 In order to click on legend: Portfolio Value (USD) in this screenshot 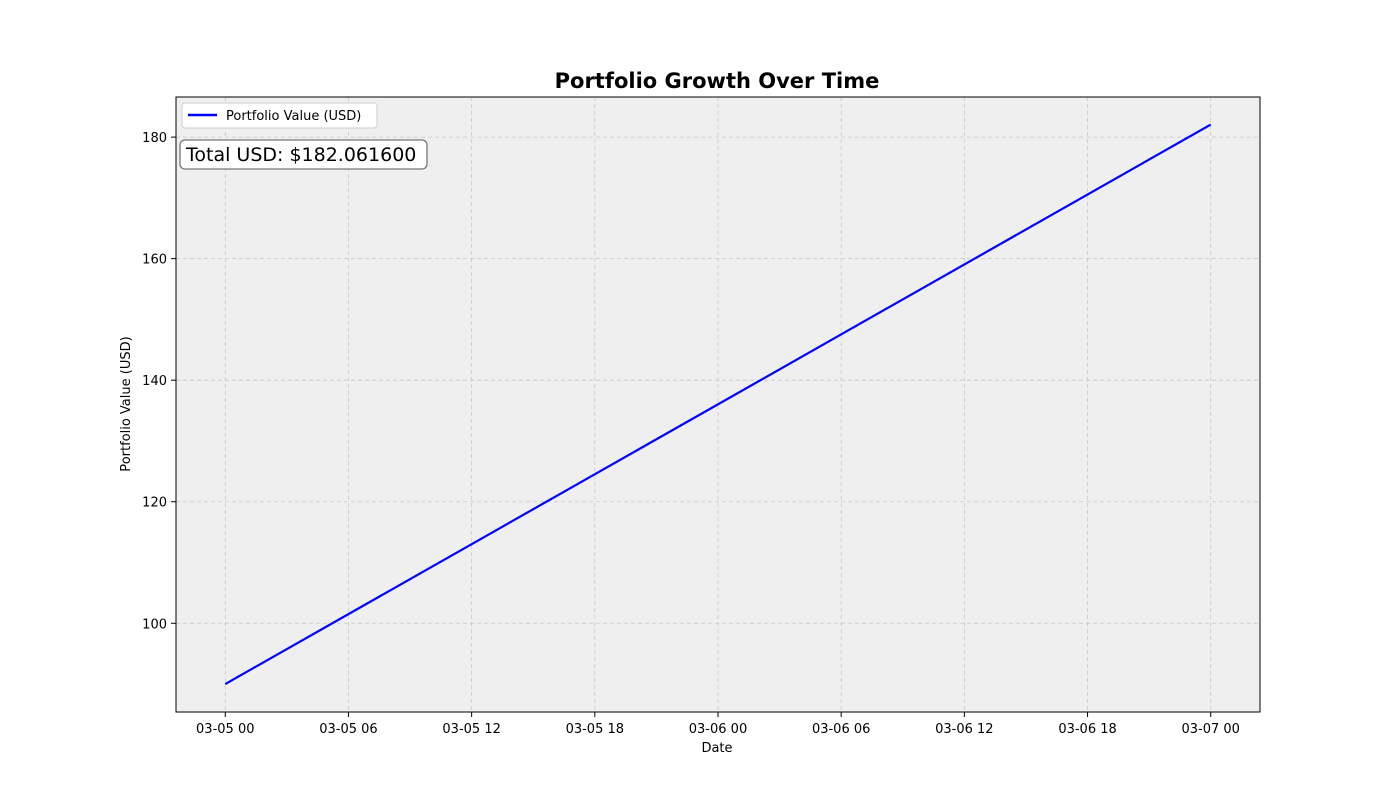, I will do `click(279, 115)`.